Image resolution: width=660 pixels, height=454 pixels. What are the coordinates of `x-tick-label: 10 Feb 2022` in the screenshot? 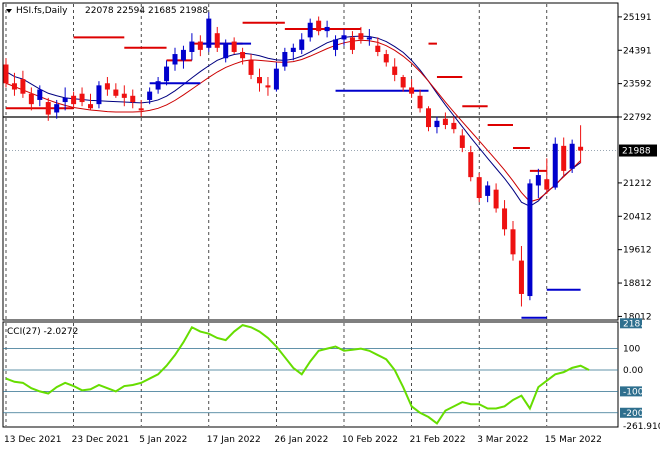 It's located at (370, 440).